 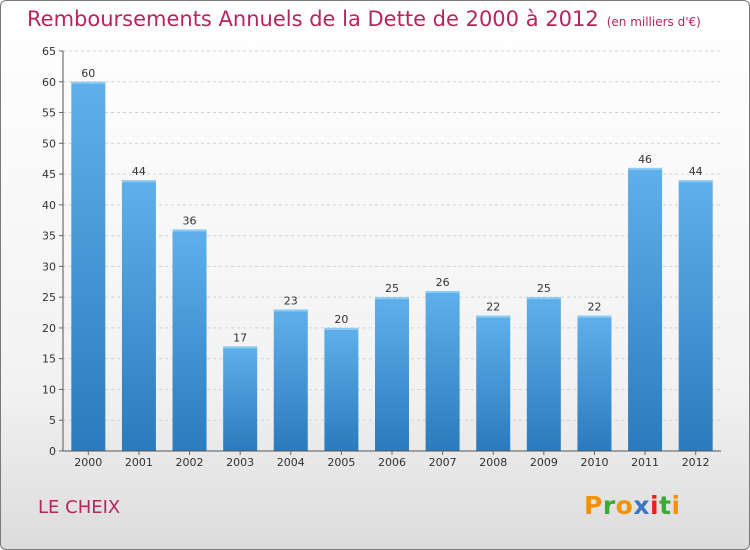 I want to click on y-tick-label: 45, so click(x=49, y=174).